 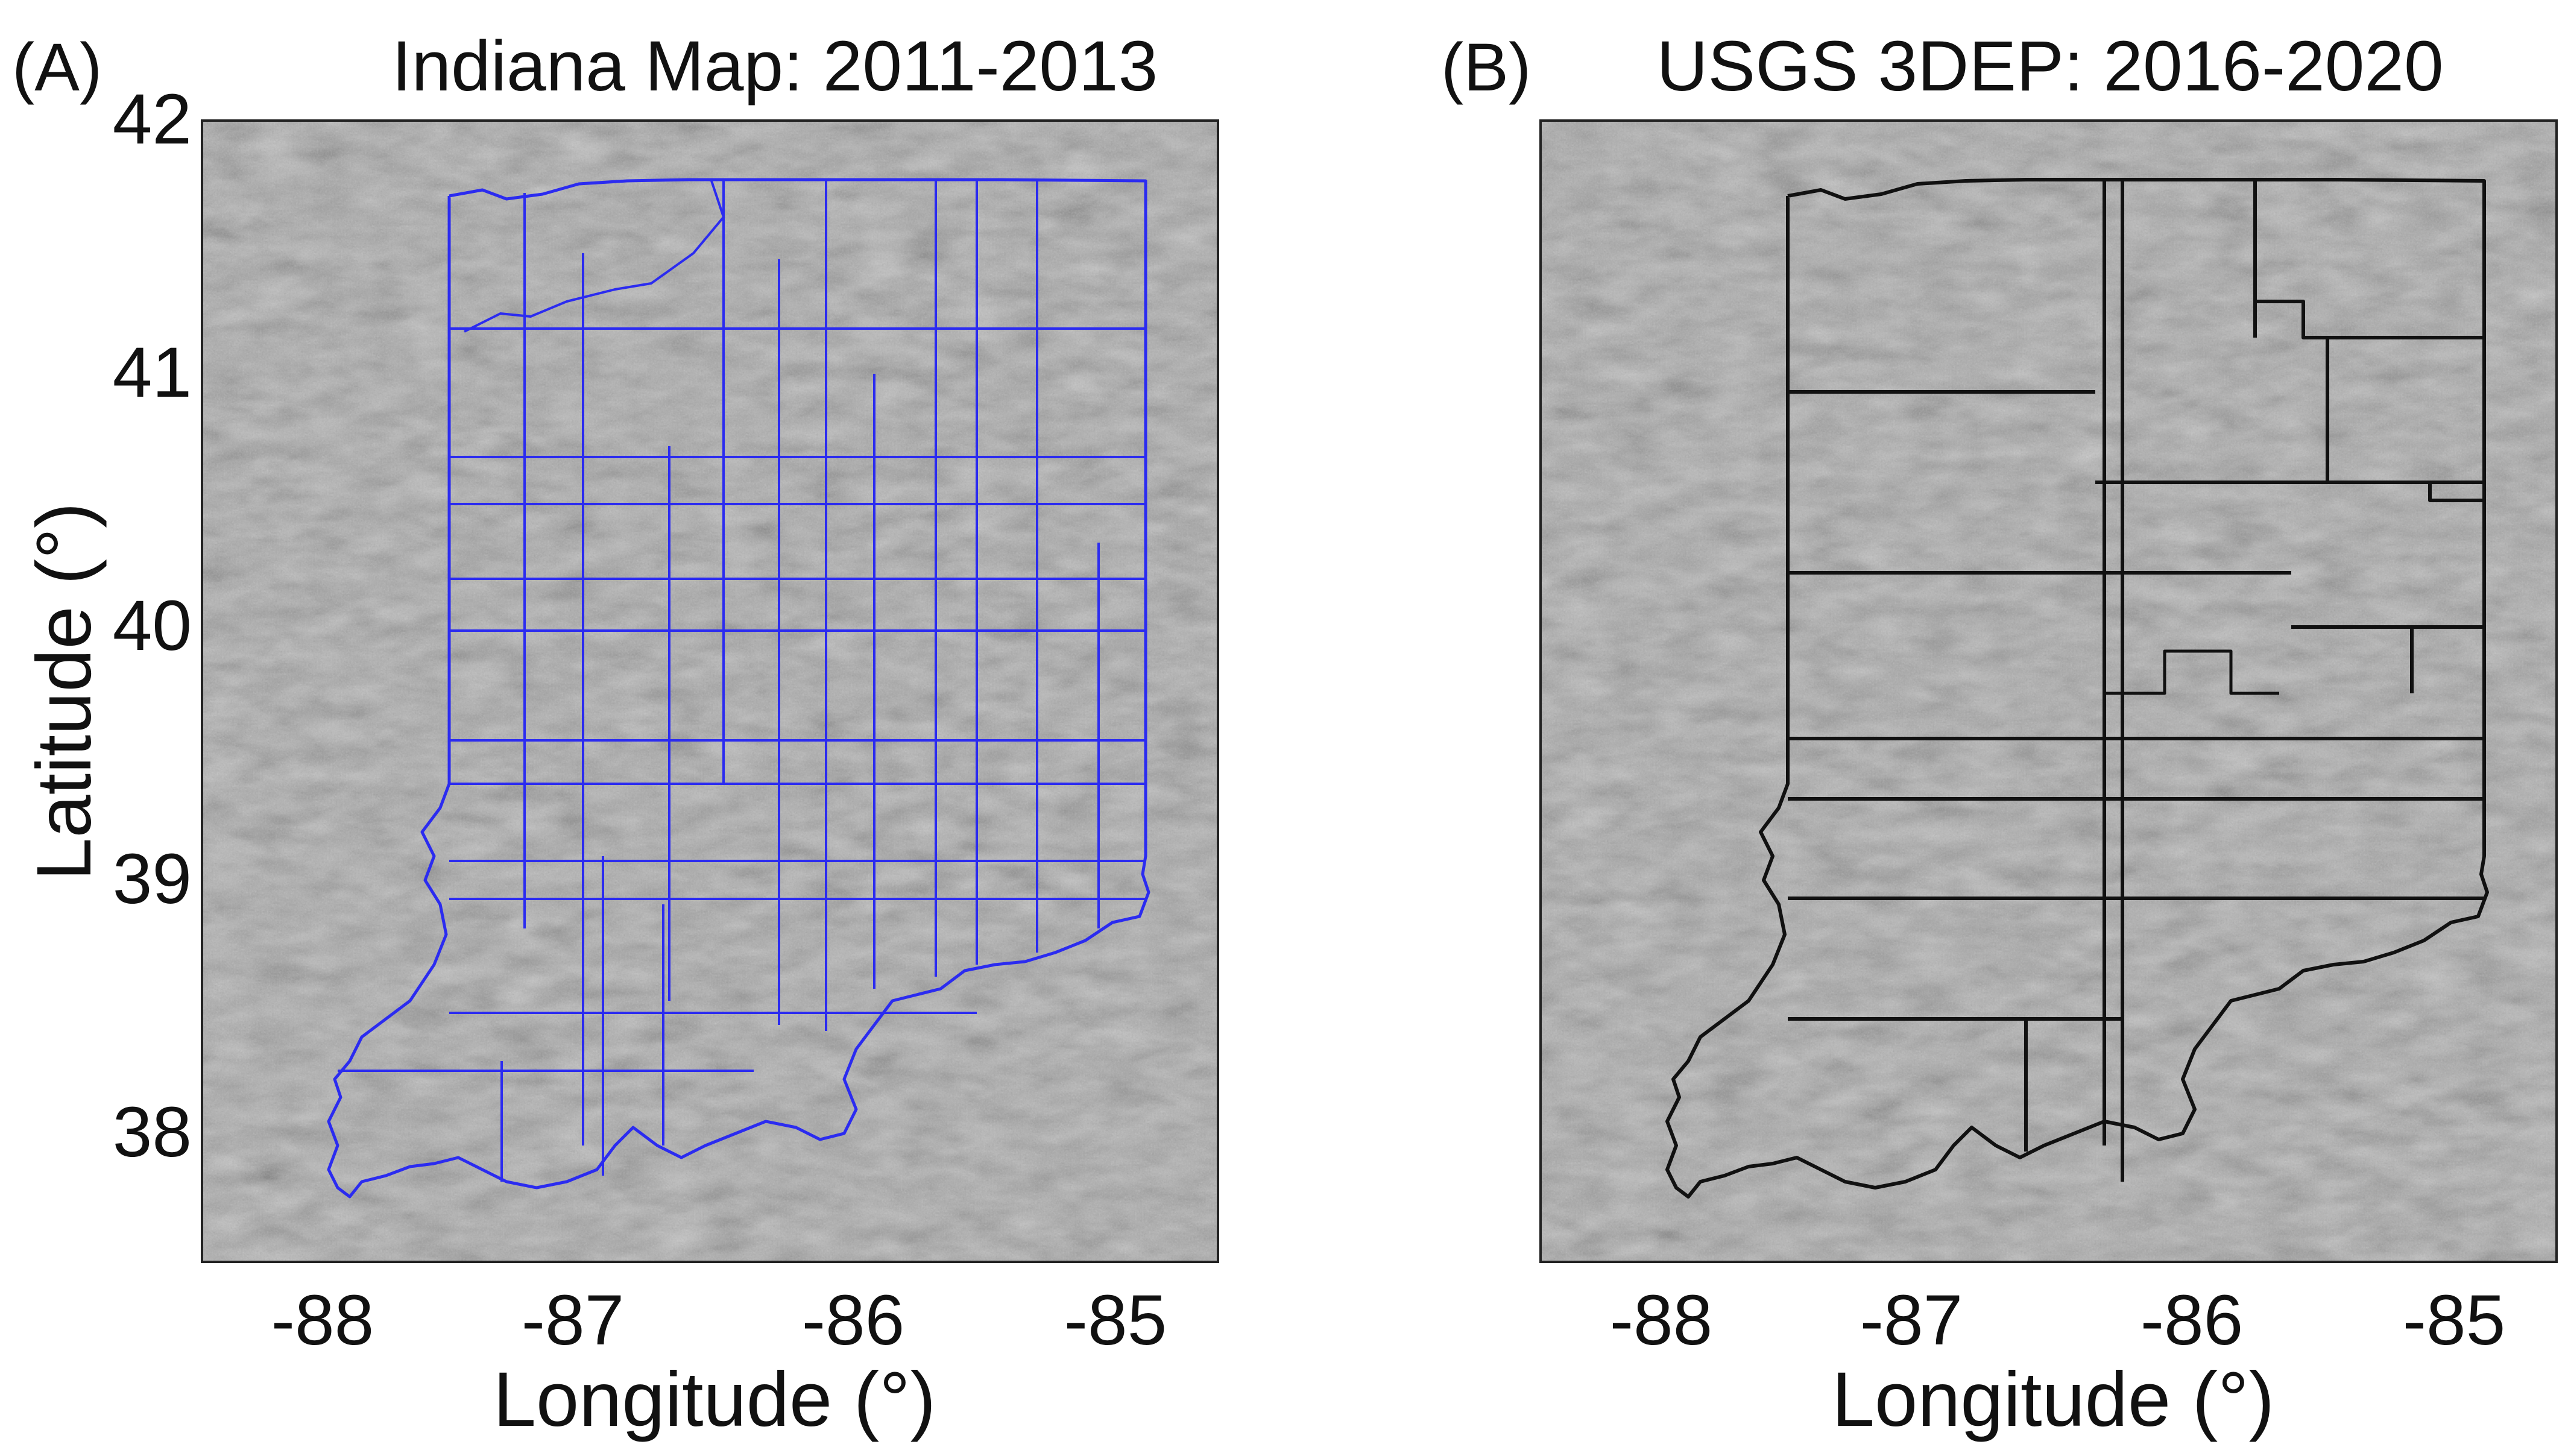 What do you see at coordinates (2053, 1400) in the screenshot?
I see `panel-b-x-axis-label: Longitude (°)` at bounding box center [2053, 1400].